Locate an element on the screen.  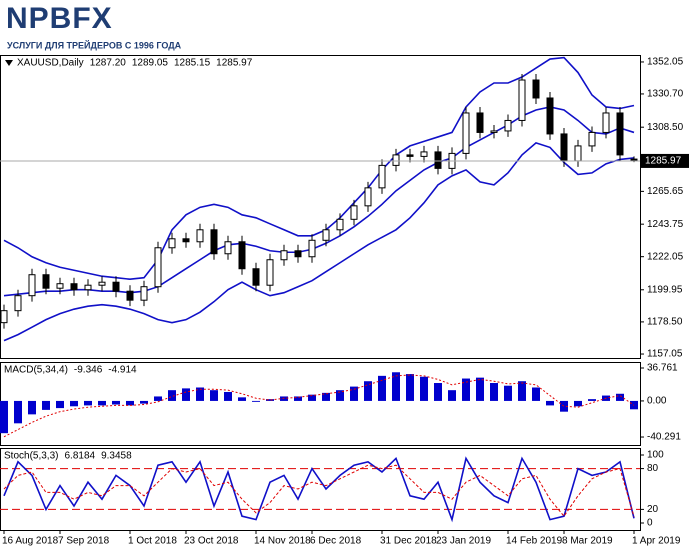
macd-header: -4.914 is located at coordinates (122, 370).